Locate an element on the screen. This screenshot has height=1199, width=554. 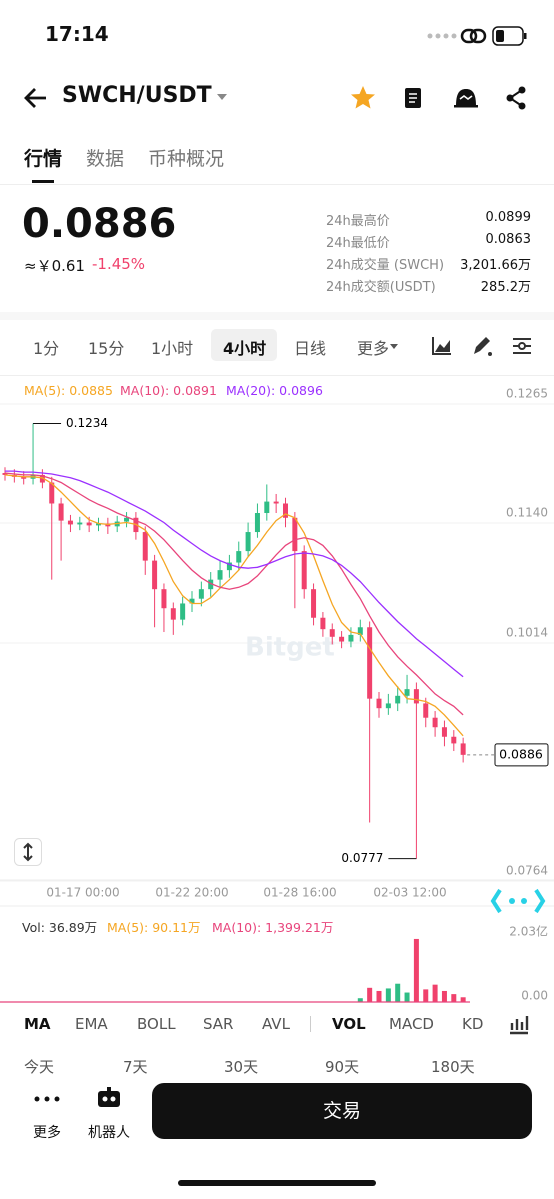
scale-toggle is located at coordinates (28, 852).